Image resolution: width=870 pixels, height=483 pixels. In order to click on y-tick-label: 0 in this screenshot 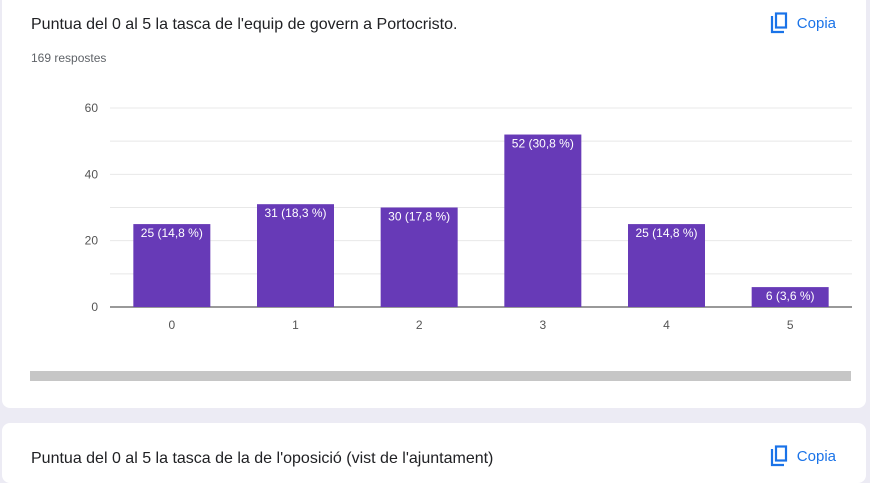, I will do `click(94, 307)`.